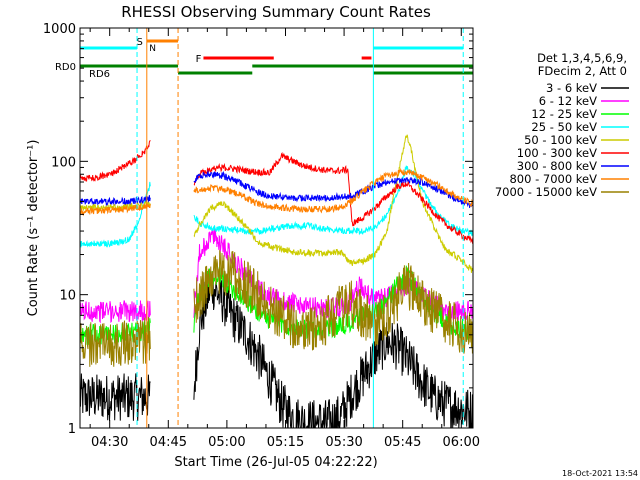 This screenshot has height=480, width=640. I want to click on y-tick-label: 1, so click(72, 429).